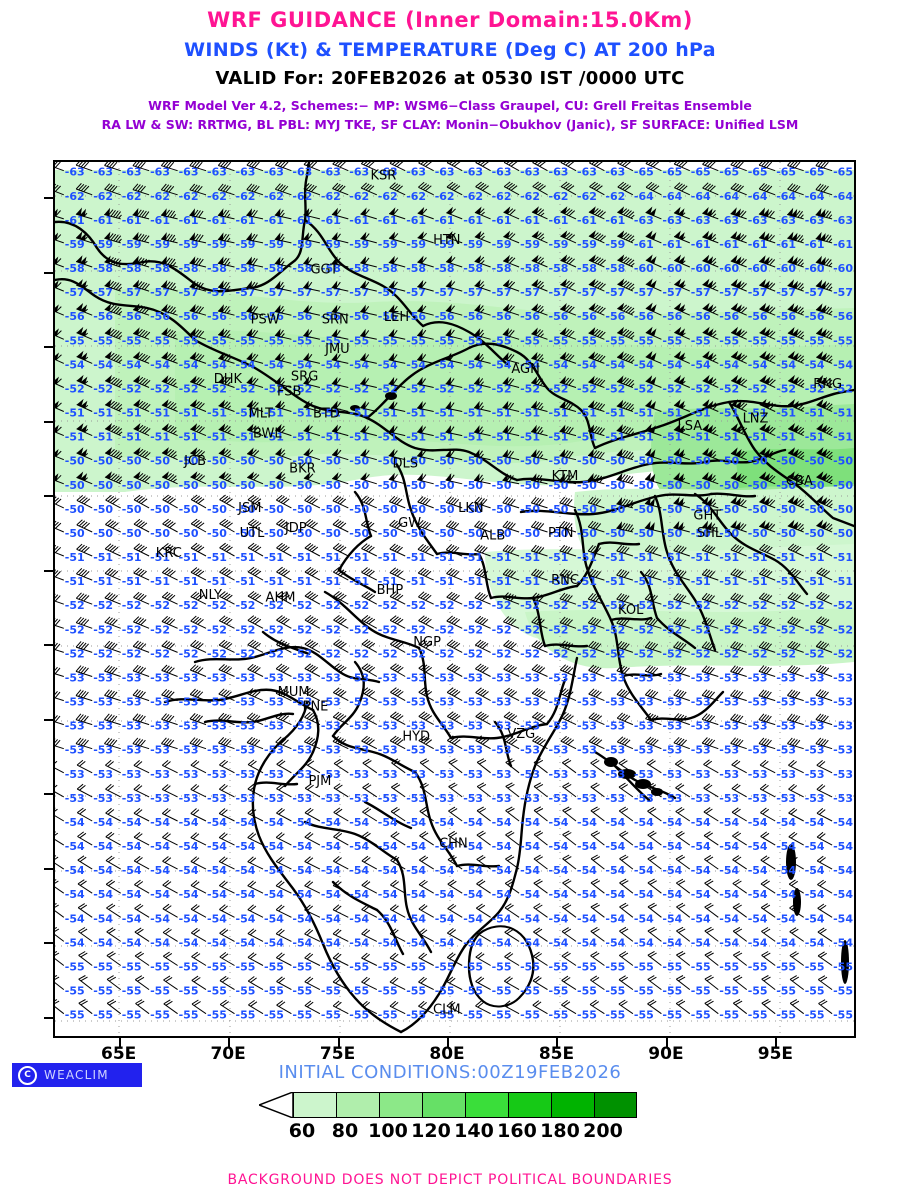 This screenshot has width=900, height=1200. Describe the element at coordinates (396, 317) in the screenshot. I see `station-code-label: LEH` at that location.